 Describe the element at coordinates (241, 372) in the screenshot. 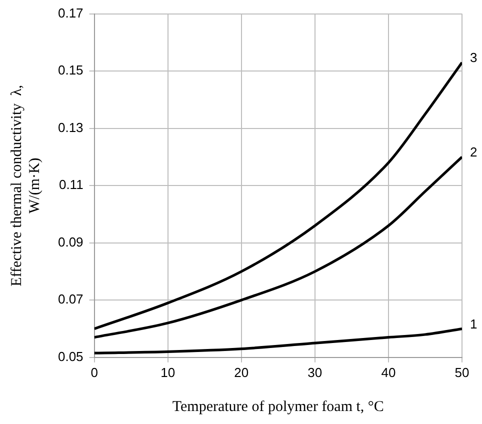

I see `x-tick-label: 20` at that location.